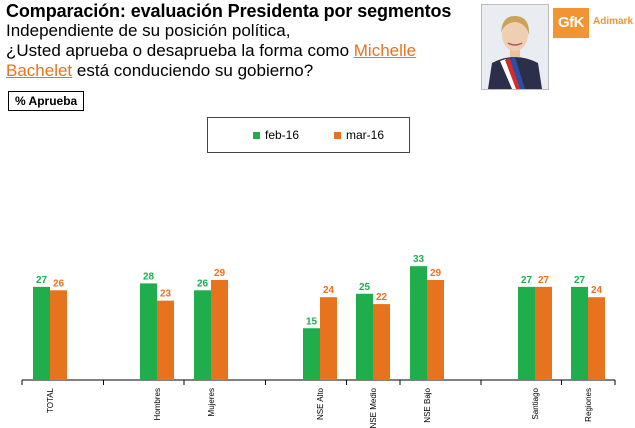 The width and height of the screenshot is (635, 428). I want to click on bar-mar-nse-alto, so click(328, 338).